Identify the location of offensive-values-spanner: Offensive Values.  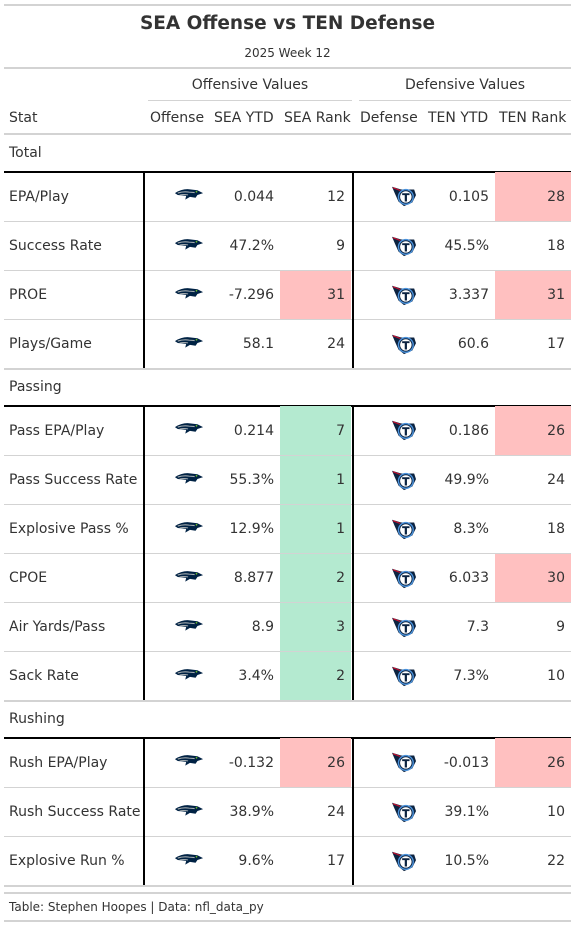
(250, 85).